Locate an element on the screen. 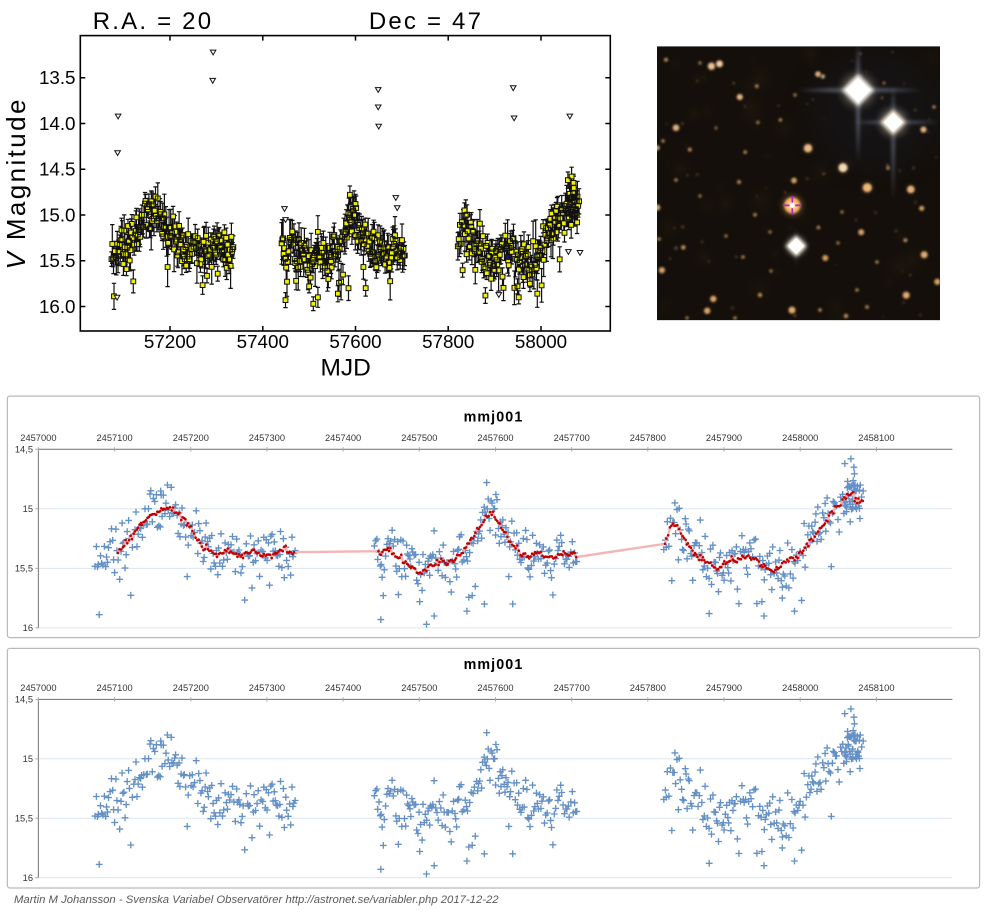 Image resolution: width=988 pixels, height=913 pixels. svg-text: 16.0 is located at coordinates (57, 306).